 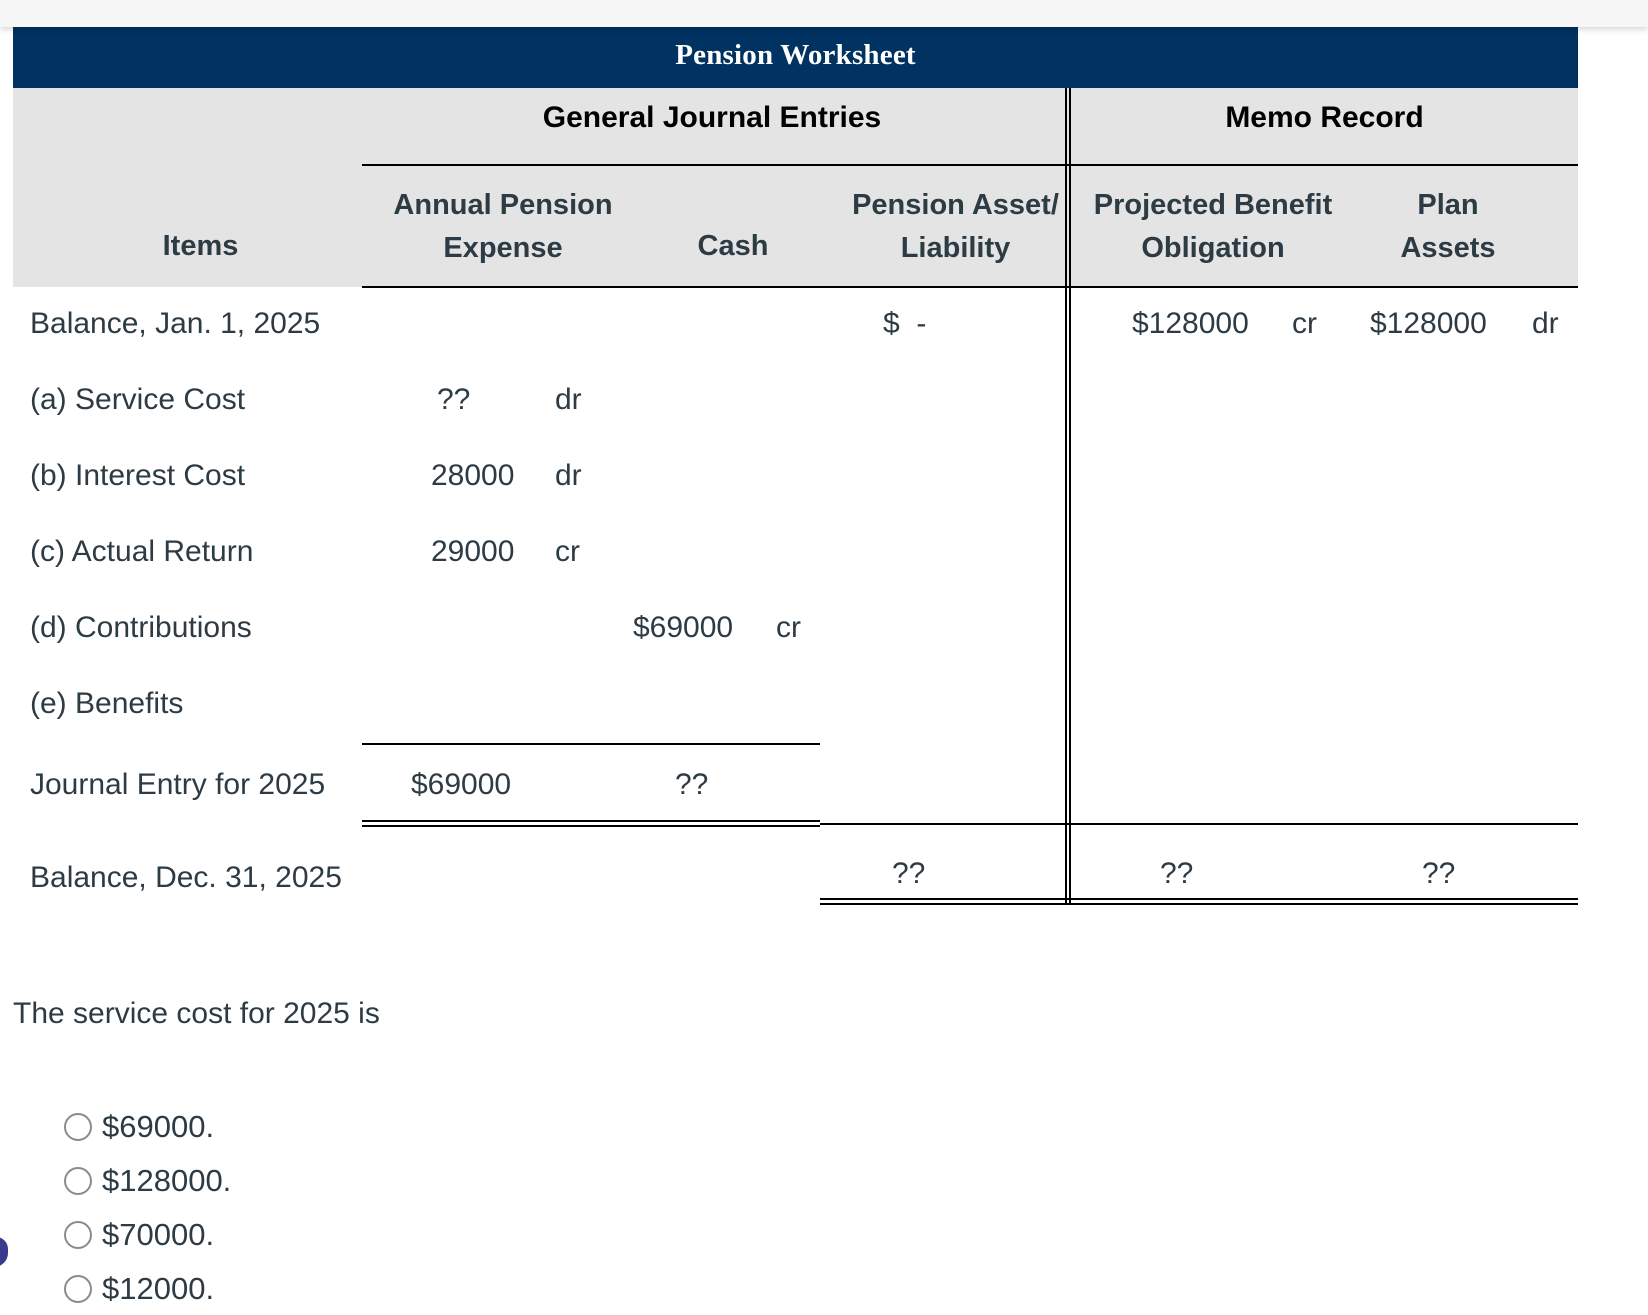 I want to click on worksheet-title-bar: Pension Worksheet, so click(x=795, y=57).